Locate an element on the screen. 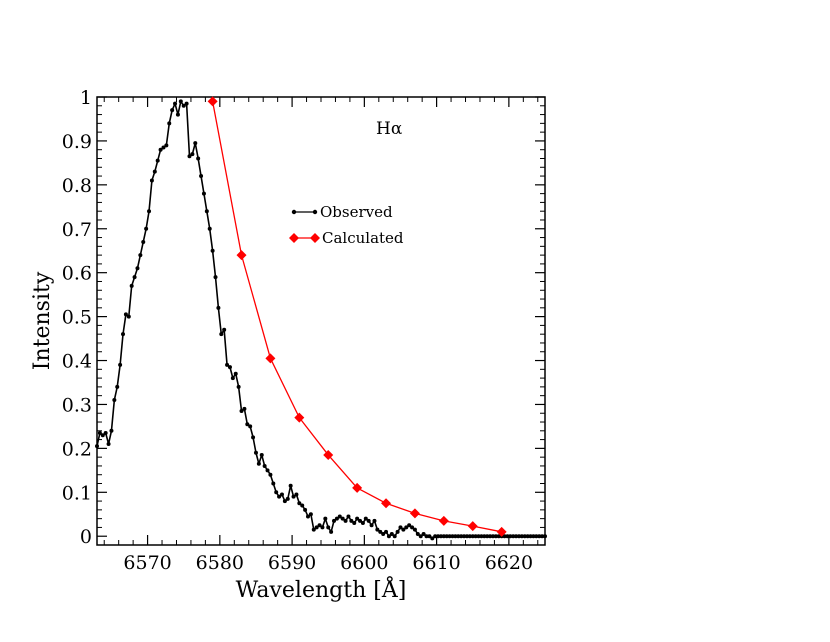 The width and height of the screenshot is (830, 642). x-axis-title: Wavelength [Å] is located at coordinates (321, 589).